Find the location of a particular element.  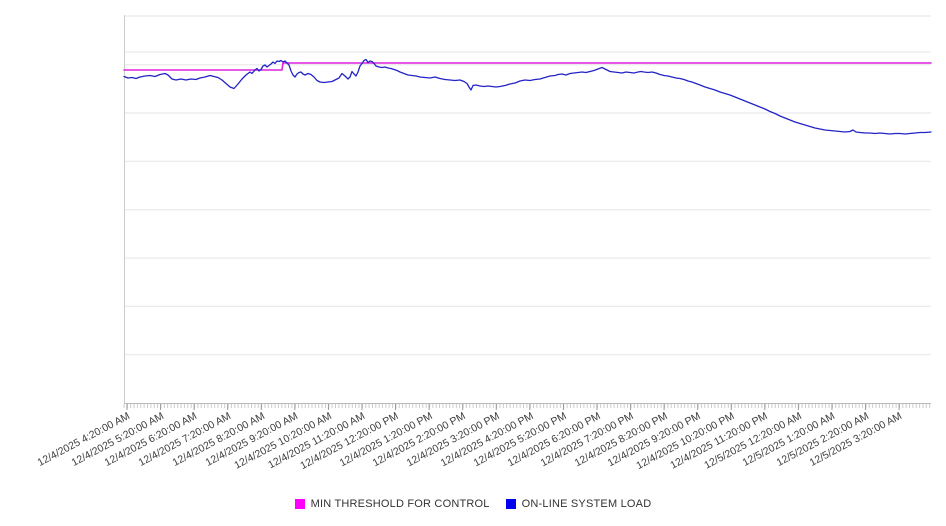

series-line-min-threshold-for-control is located at coordinates (527, 66).